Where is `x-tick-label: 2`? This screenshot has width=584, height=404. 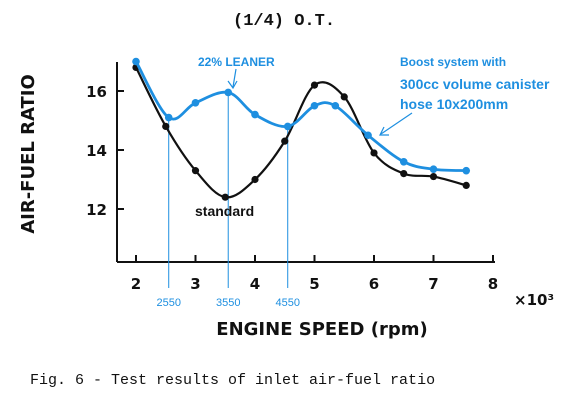
x-tick-label: 2 is located at coordinates (136, 284).